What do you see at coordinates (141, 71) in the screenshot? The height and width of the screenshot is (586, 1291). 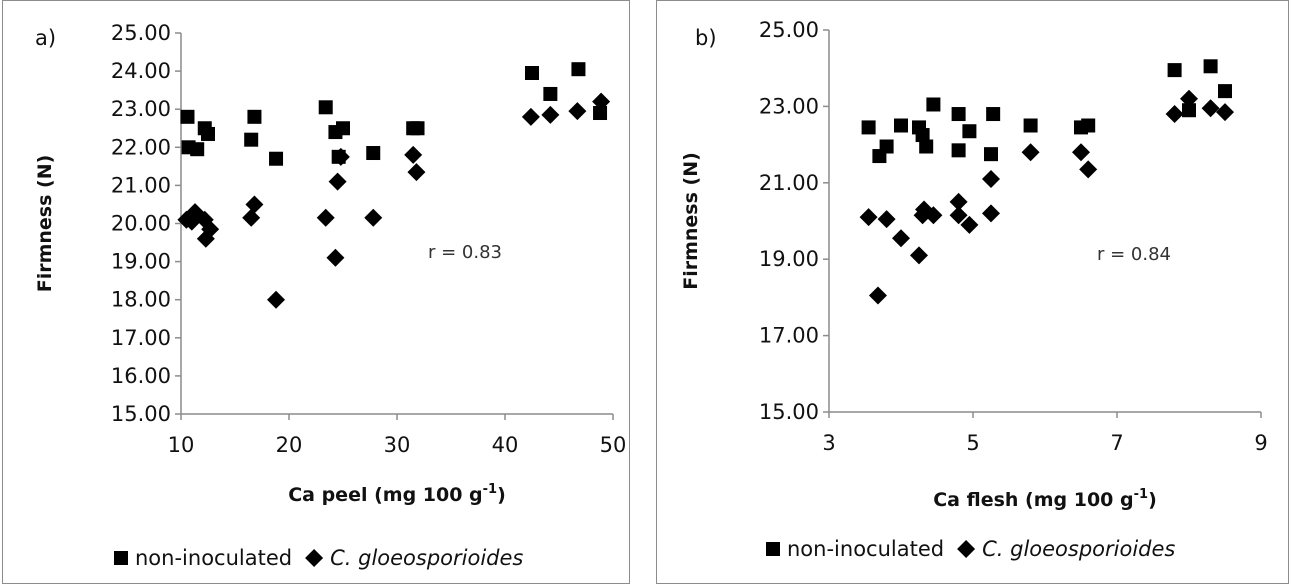 I see `y-tick-label: 24.00` at bounding box center [141, 71].